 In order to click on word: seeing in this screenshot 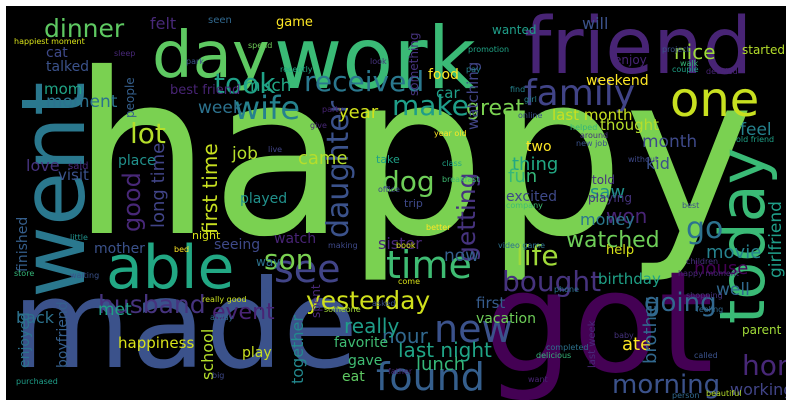, I will do `click(237, 245)`.